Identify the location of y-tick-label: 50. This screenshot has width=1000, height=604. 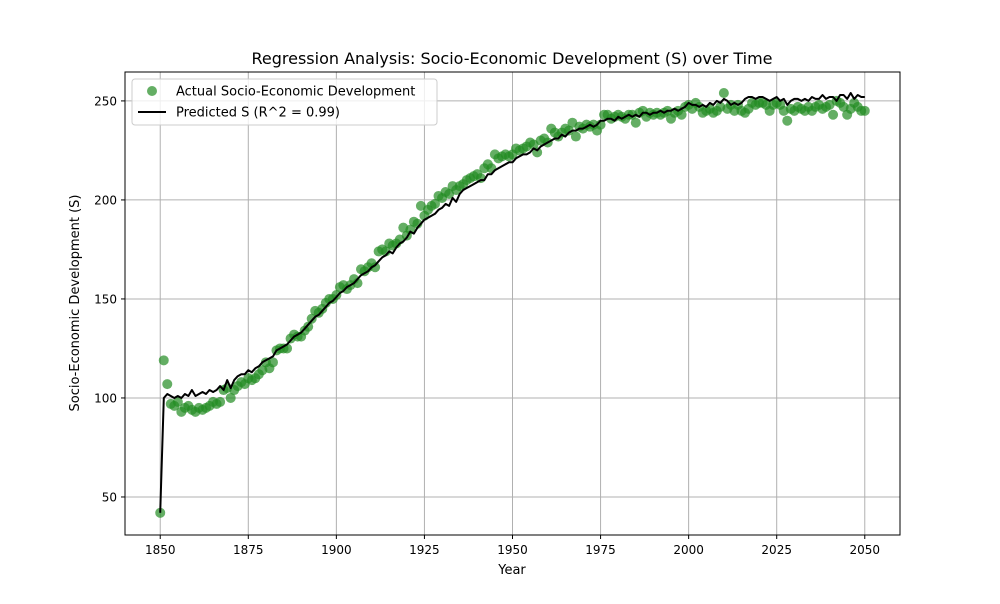
(109, 497).